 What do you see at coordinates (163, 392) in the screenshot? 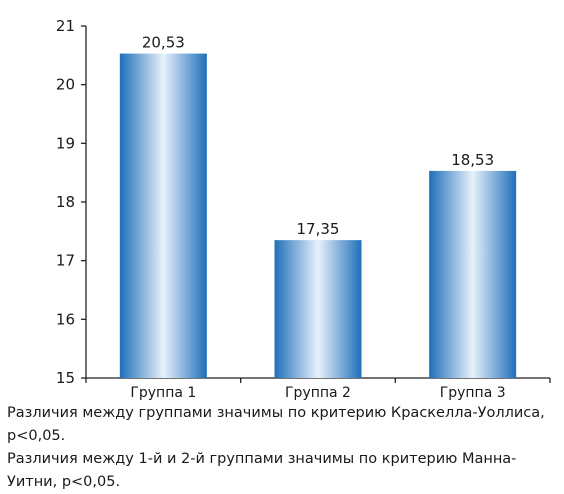
I see `category-label: Группа 1` at bounding box center [163, 392].